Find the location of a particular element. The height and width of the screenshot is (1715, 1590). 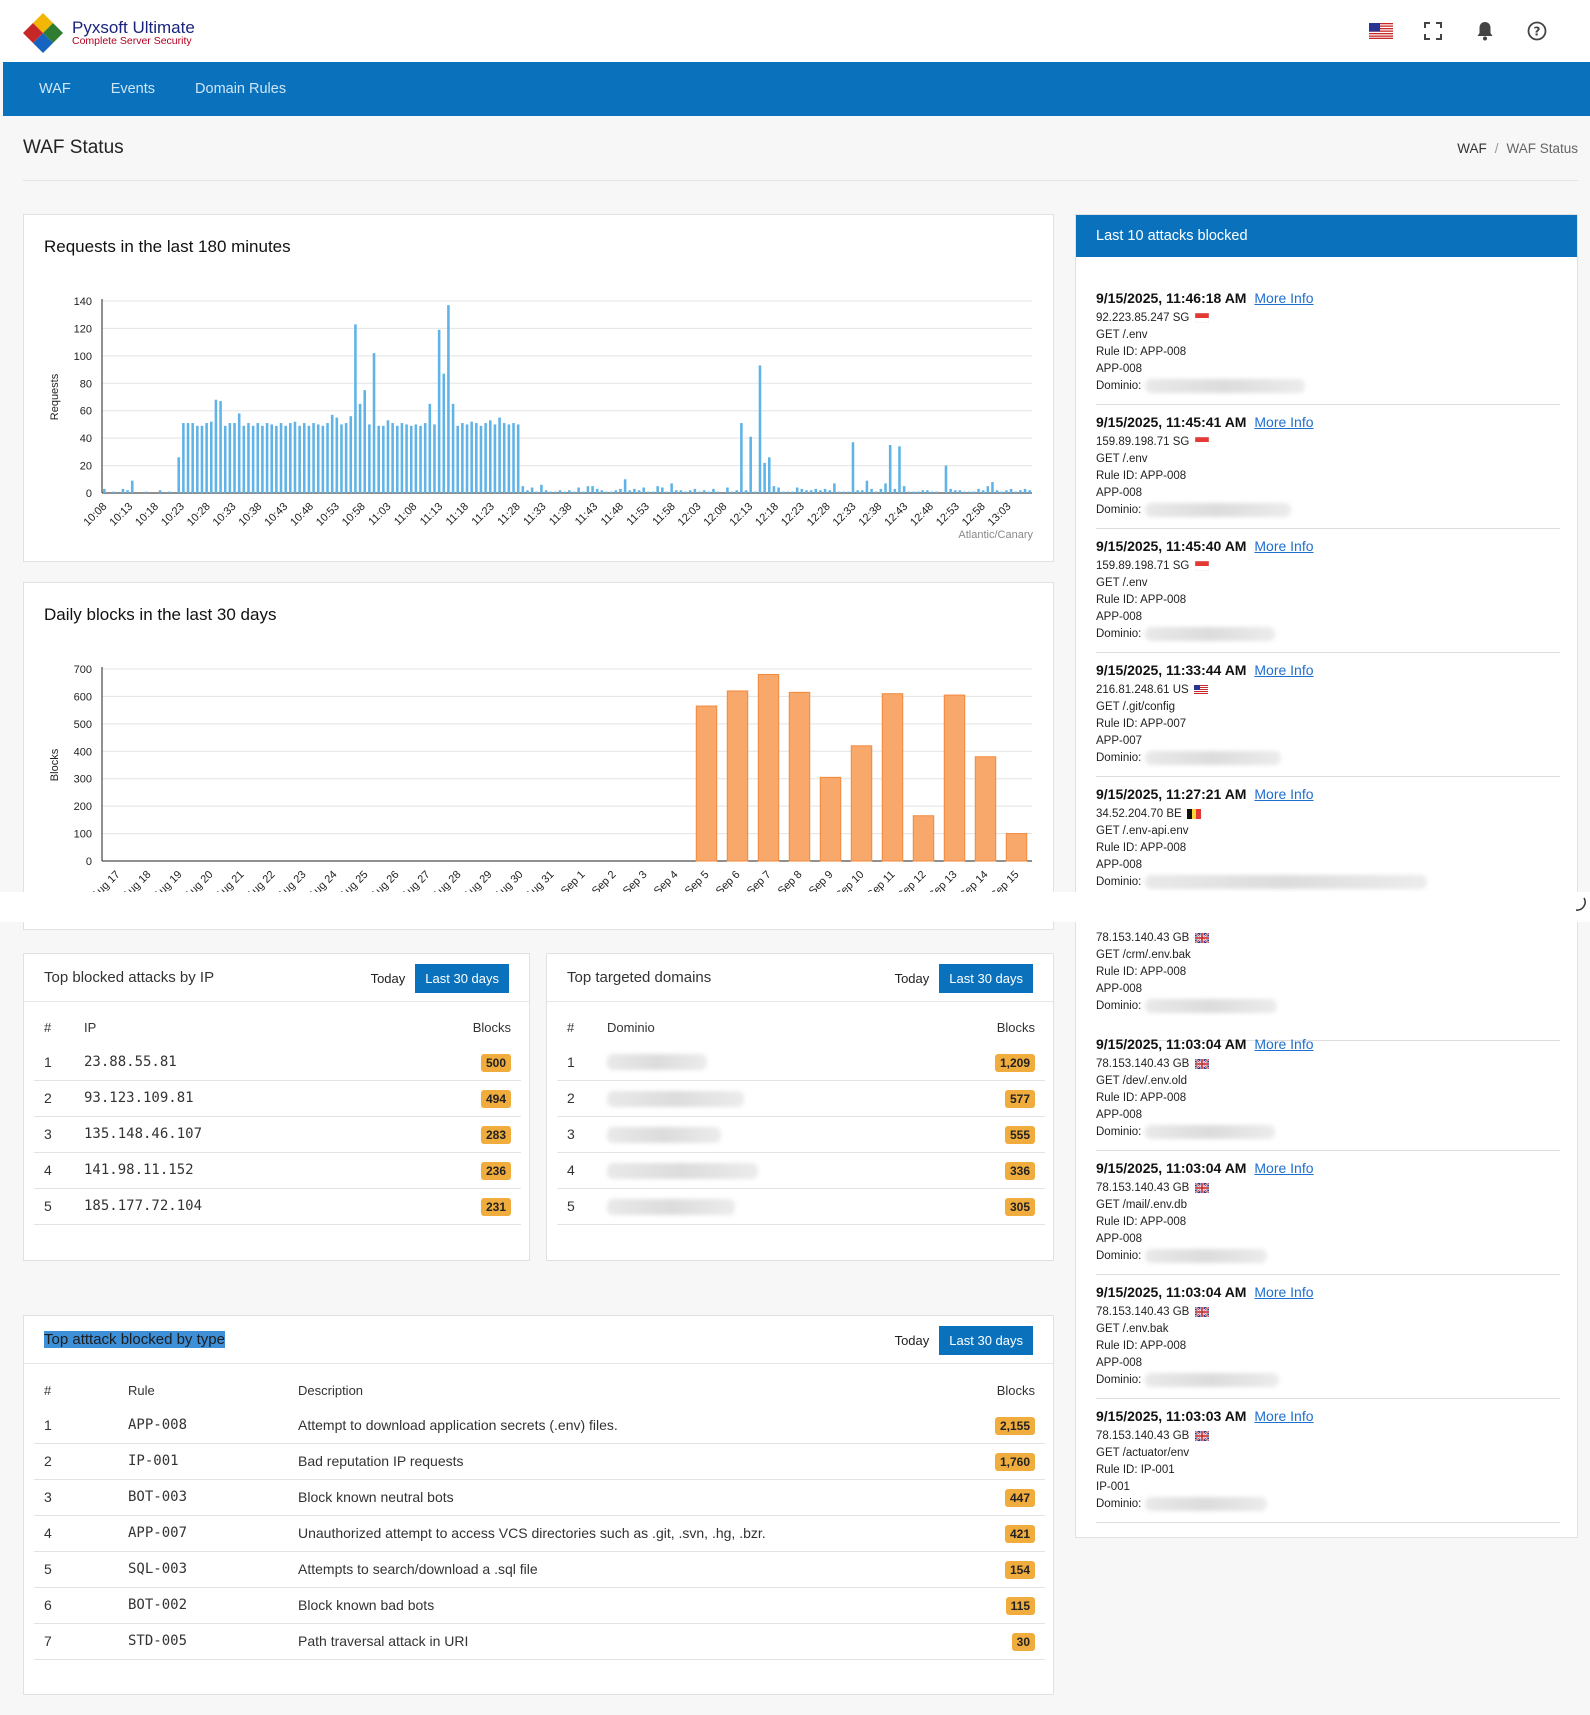

bell-icon is located at coordinates (1485, 31).